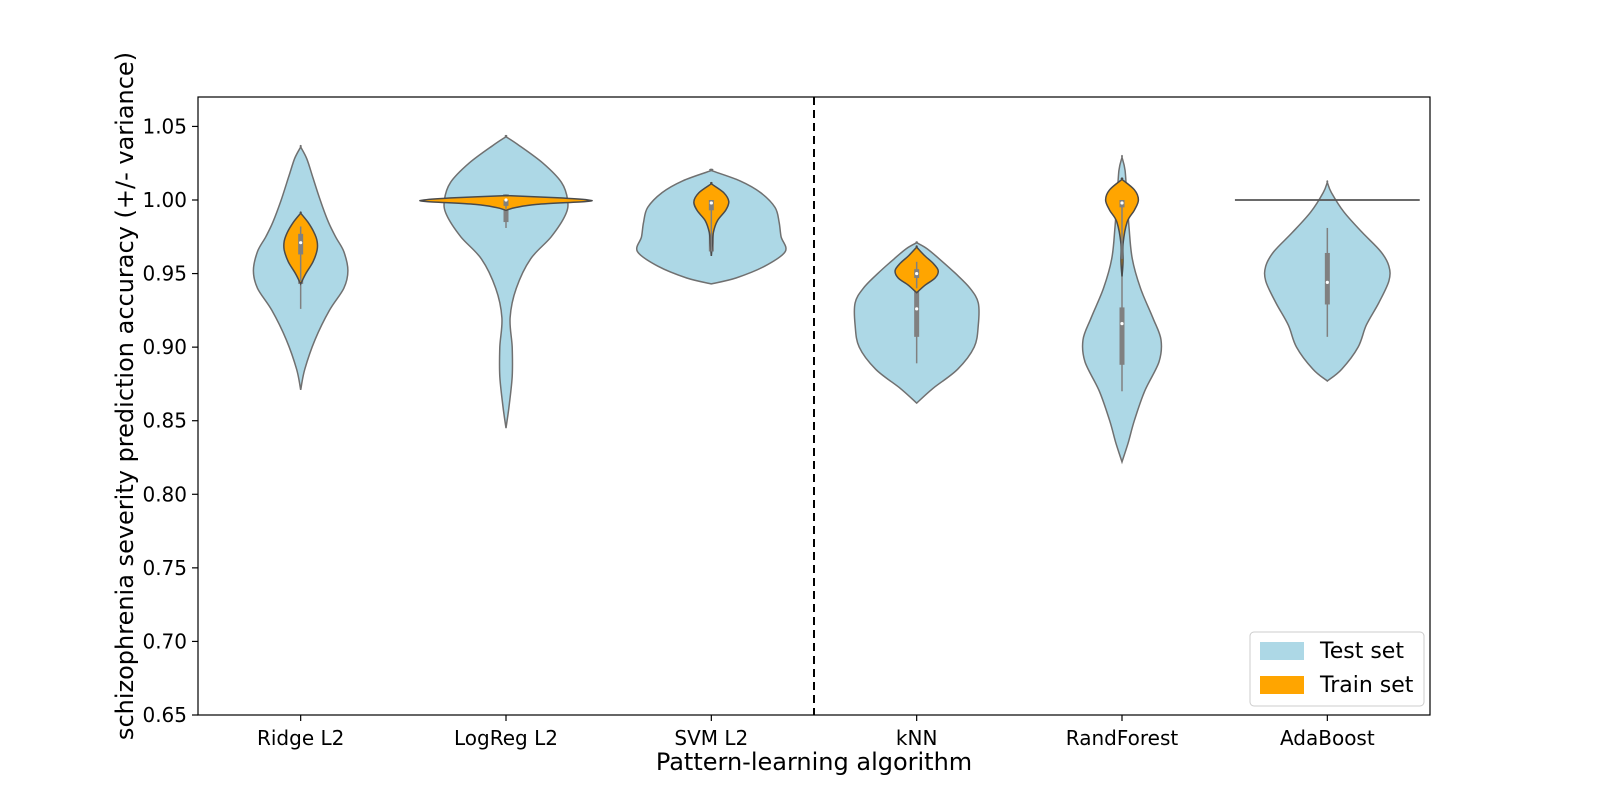  Describe the element at coordinates (814, 762) in the screenshot. I see `x-axis-label: Pattern-learning algorithm` at that location.